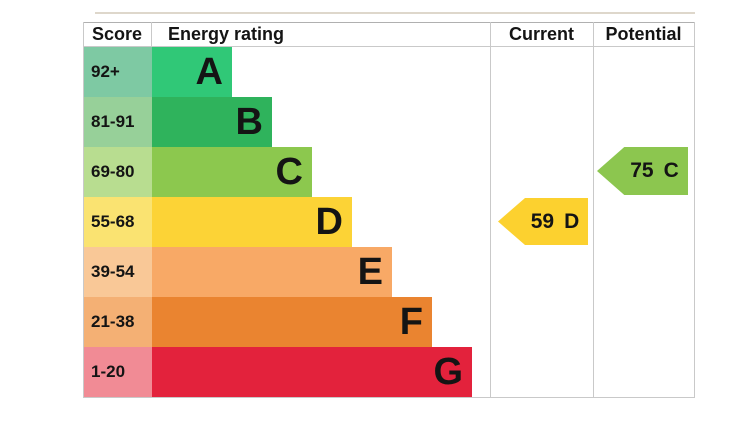 The width and height of the screenshot is (747, 429). What do you see at coordinates (117, 122) in the screenshot?
I see `score-range-b: 81-91` at bounding box center [117, 122].